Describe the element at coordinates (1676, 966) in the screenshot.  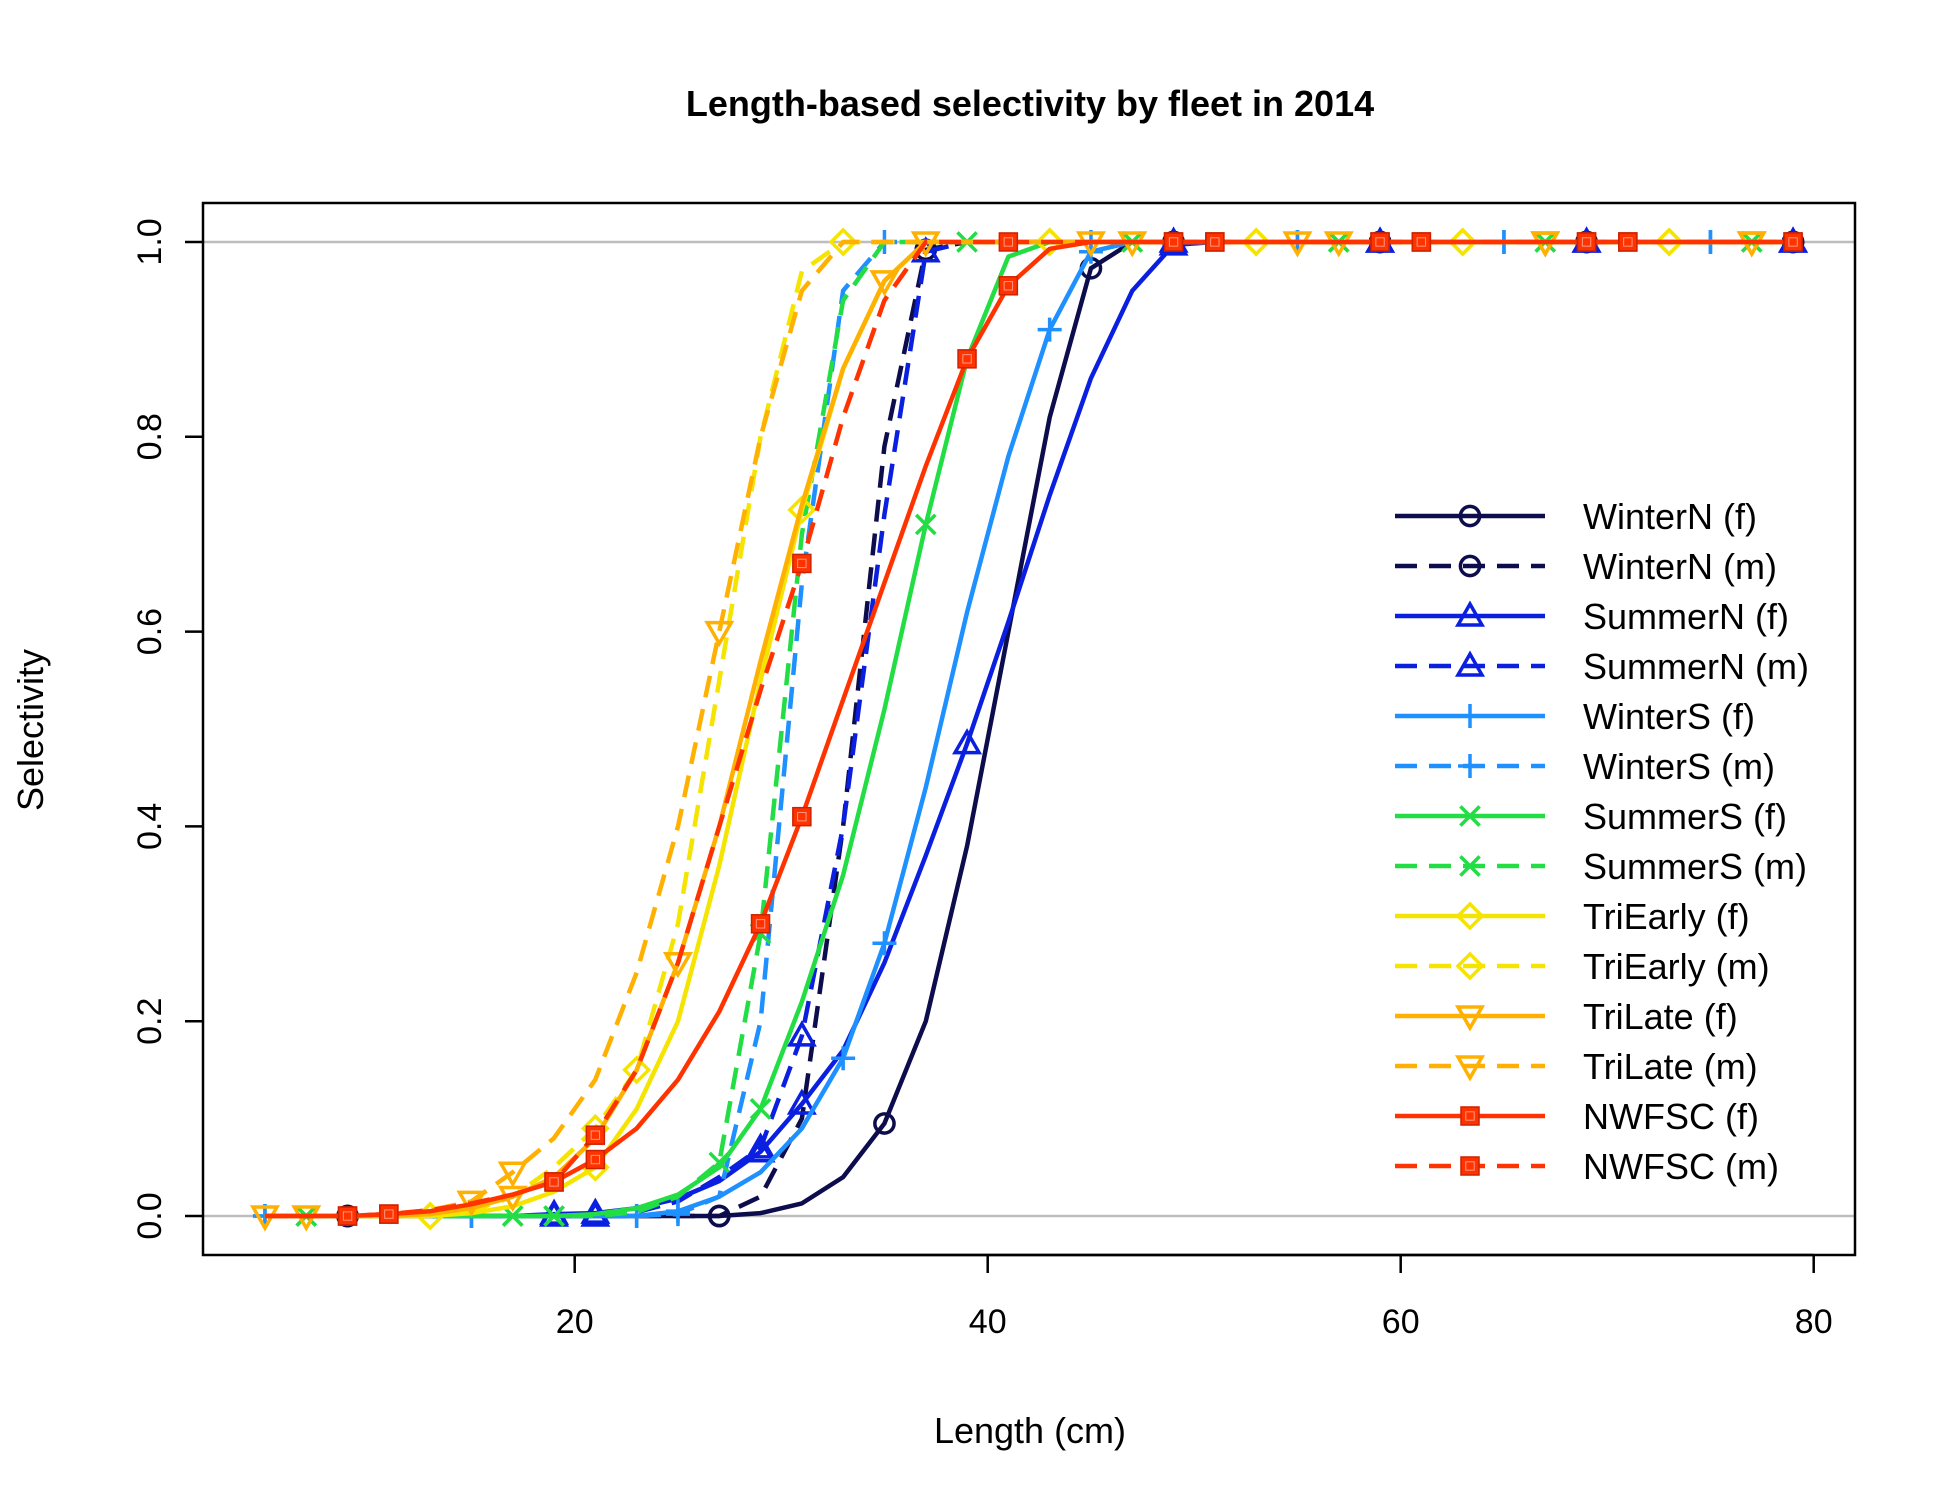
I see `legend-label-9: TriEarly (m)` at that location.